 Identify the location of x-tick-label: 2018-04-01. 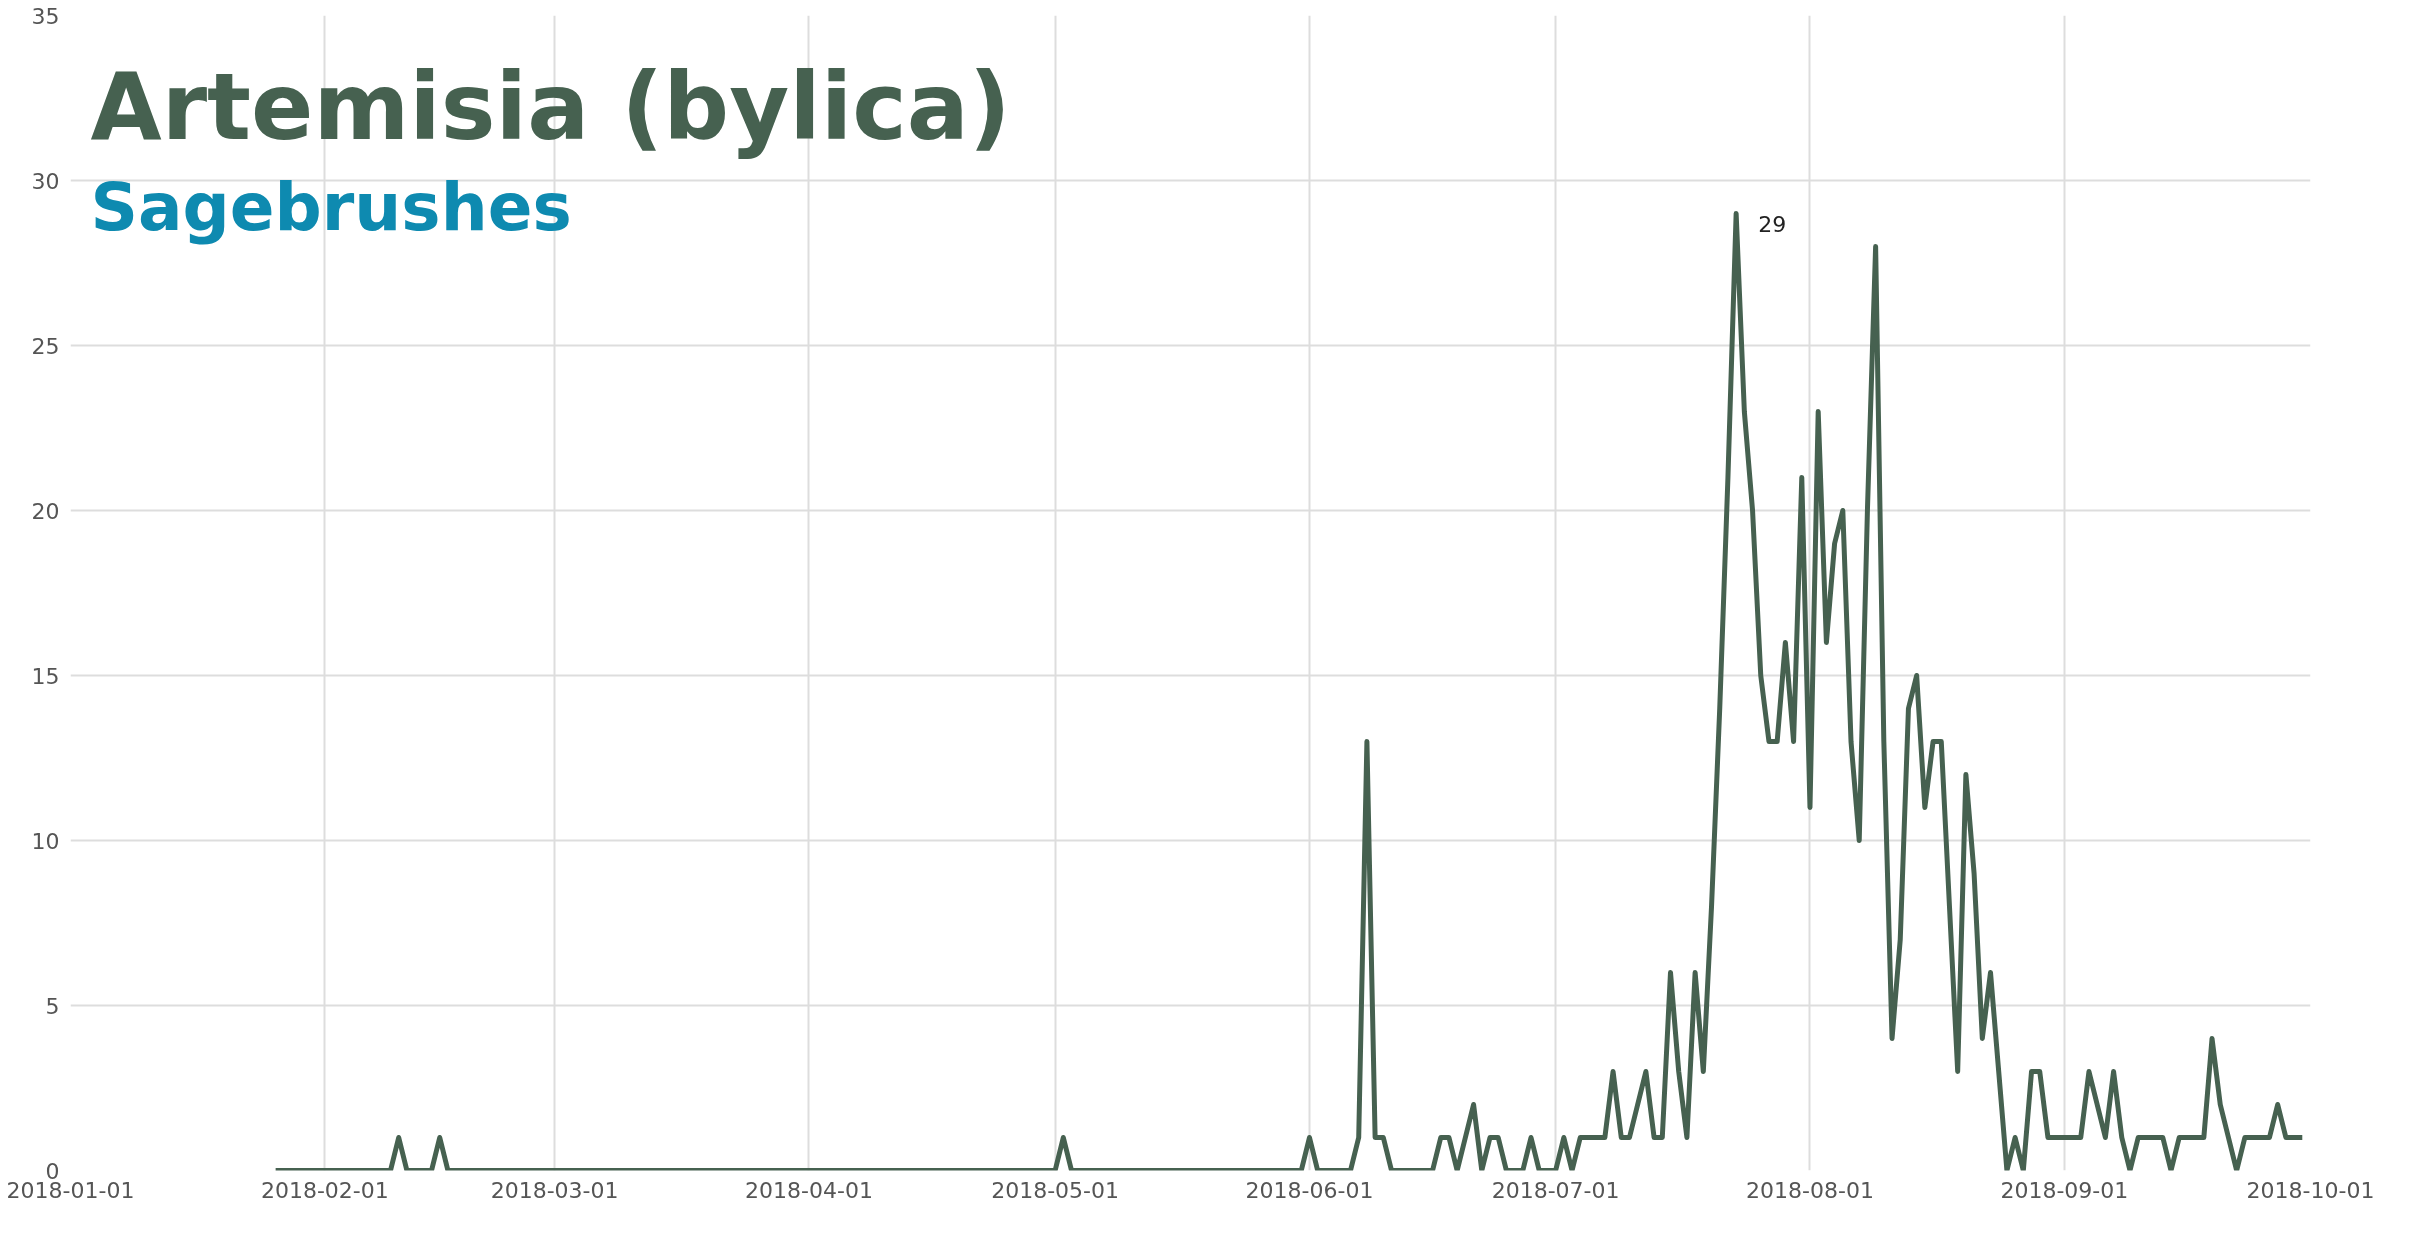
(809, 1190).